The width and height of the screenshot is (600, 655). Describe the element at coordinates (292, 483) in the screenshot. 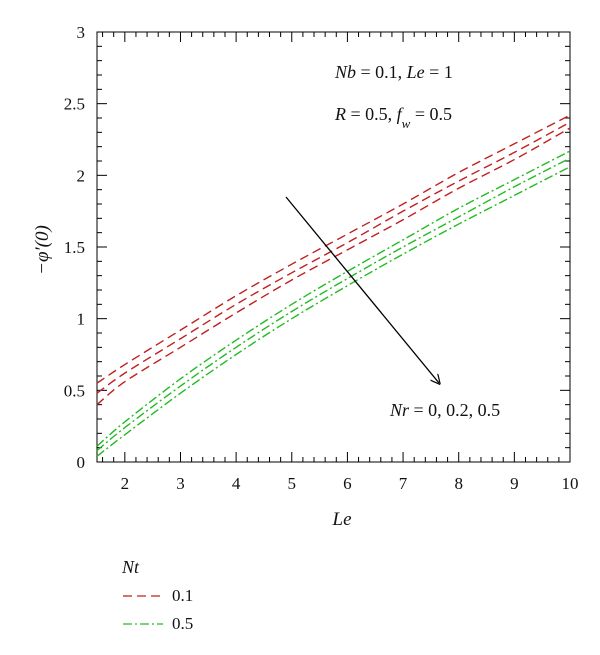

I see `x-tick-label: 5` at that location.